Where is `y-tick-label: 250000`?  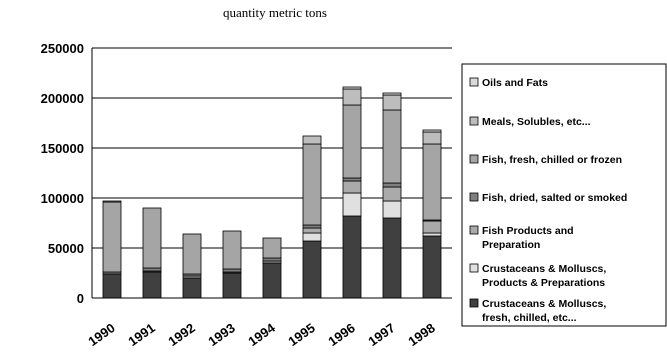
y-tick-label: 250000 is located at coordinates (62, 48).